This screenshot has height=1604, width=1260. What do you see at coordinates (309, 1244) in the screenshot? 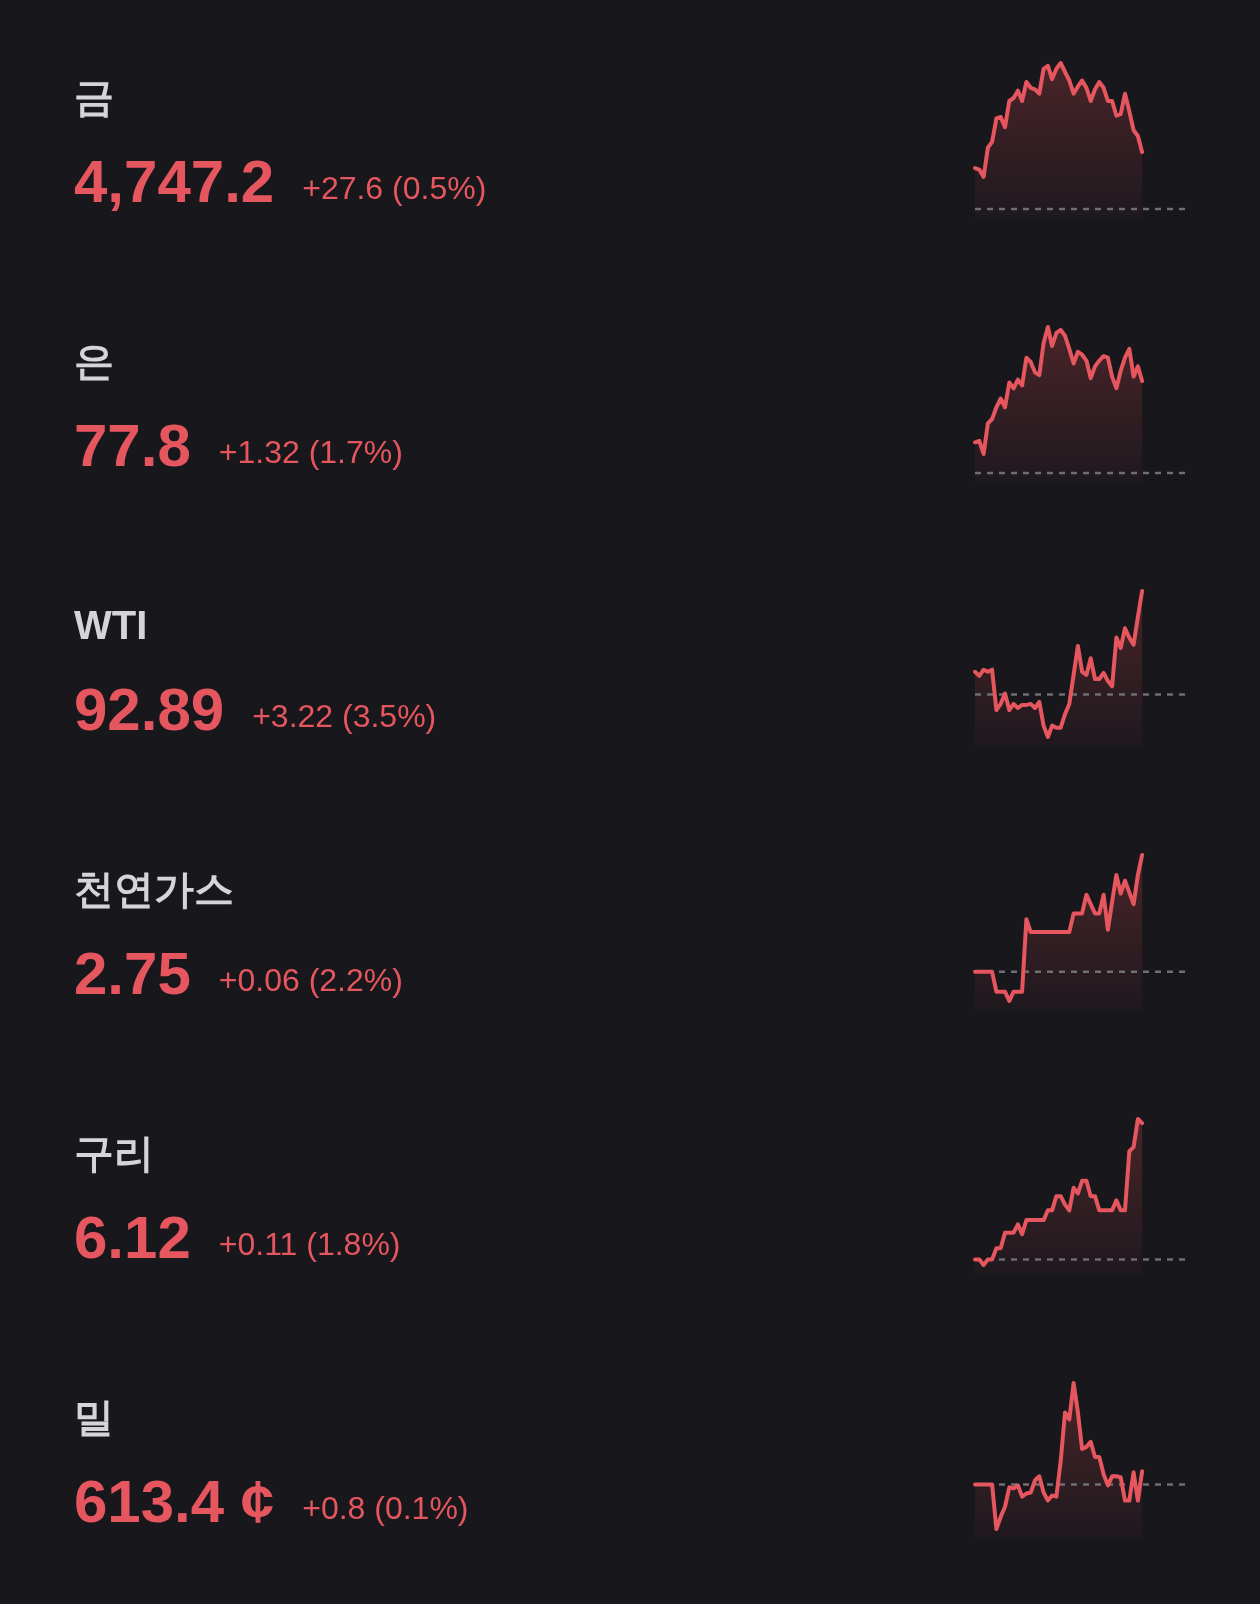
I see `text: +0.11 (1.8%)` at bounding box center [309, 1244].